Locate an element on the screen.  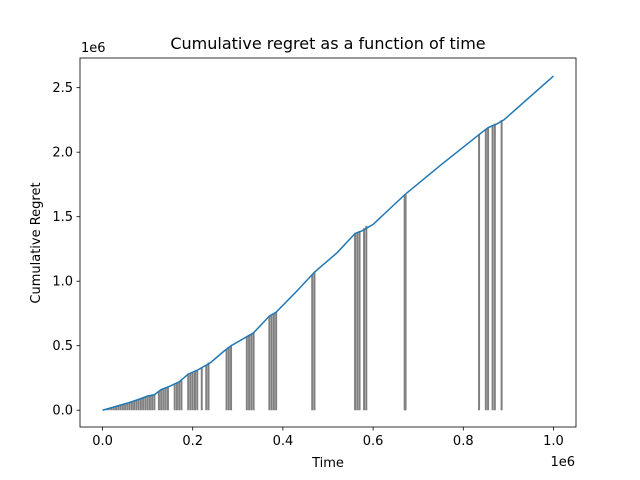
x-tick-label: 0.4 is located at coordinates (283, 441).